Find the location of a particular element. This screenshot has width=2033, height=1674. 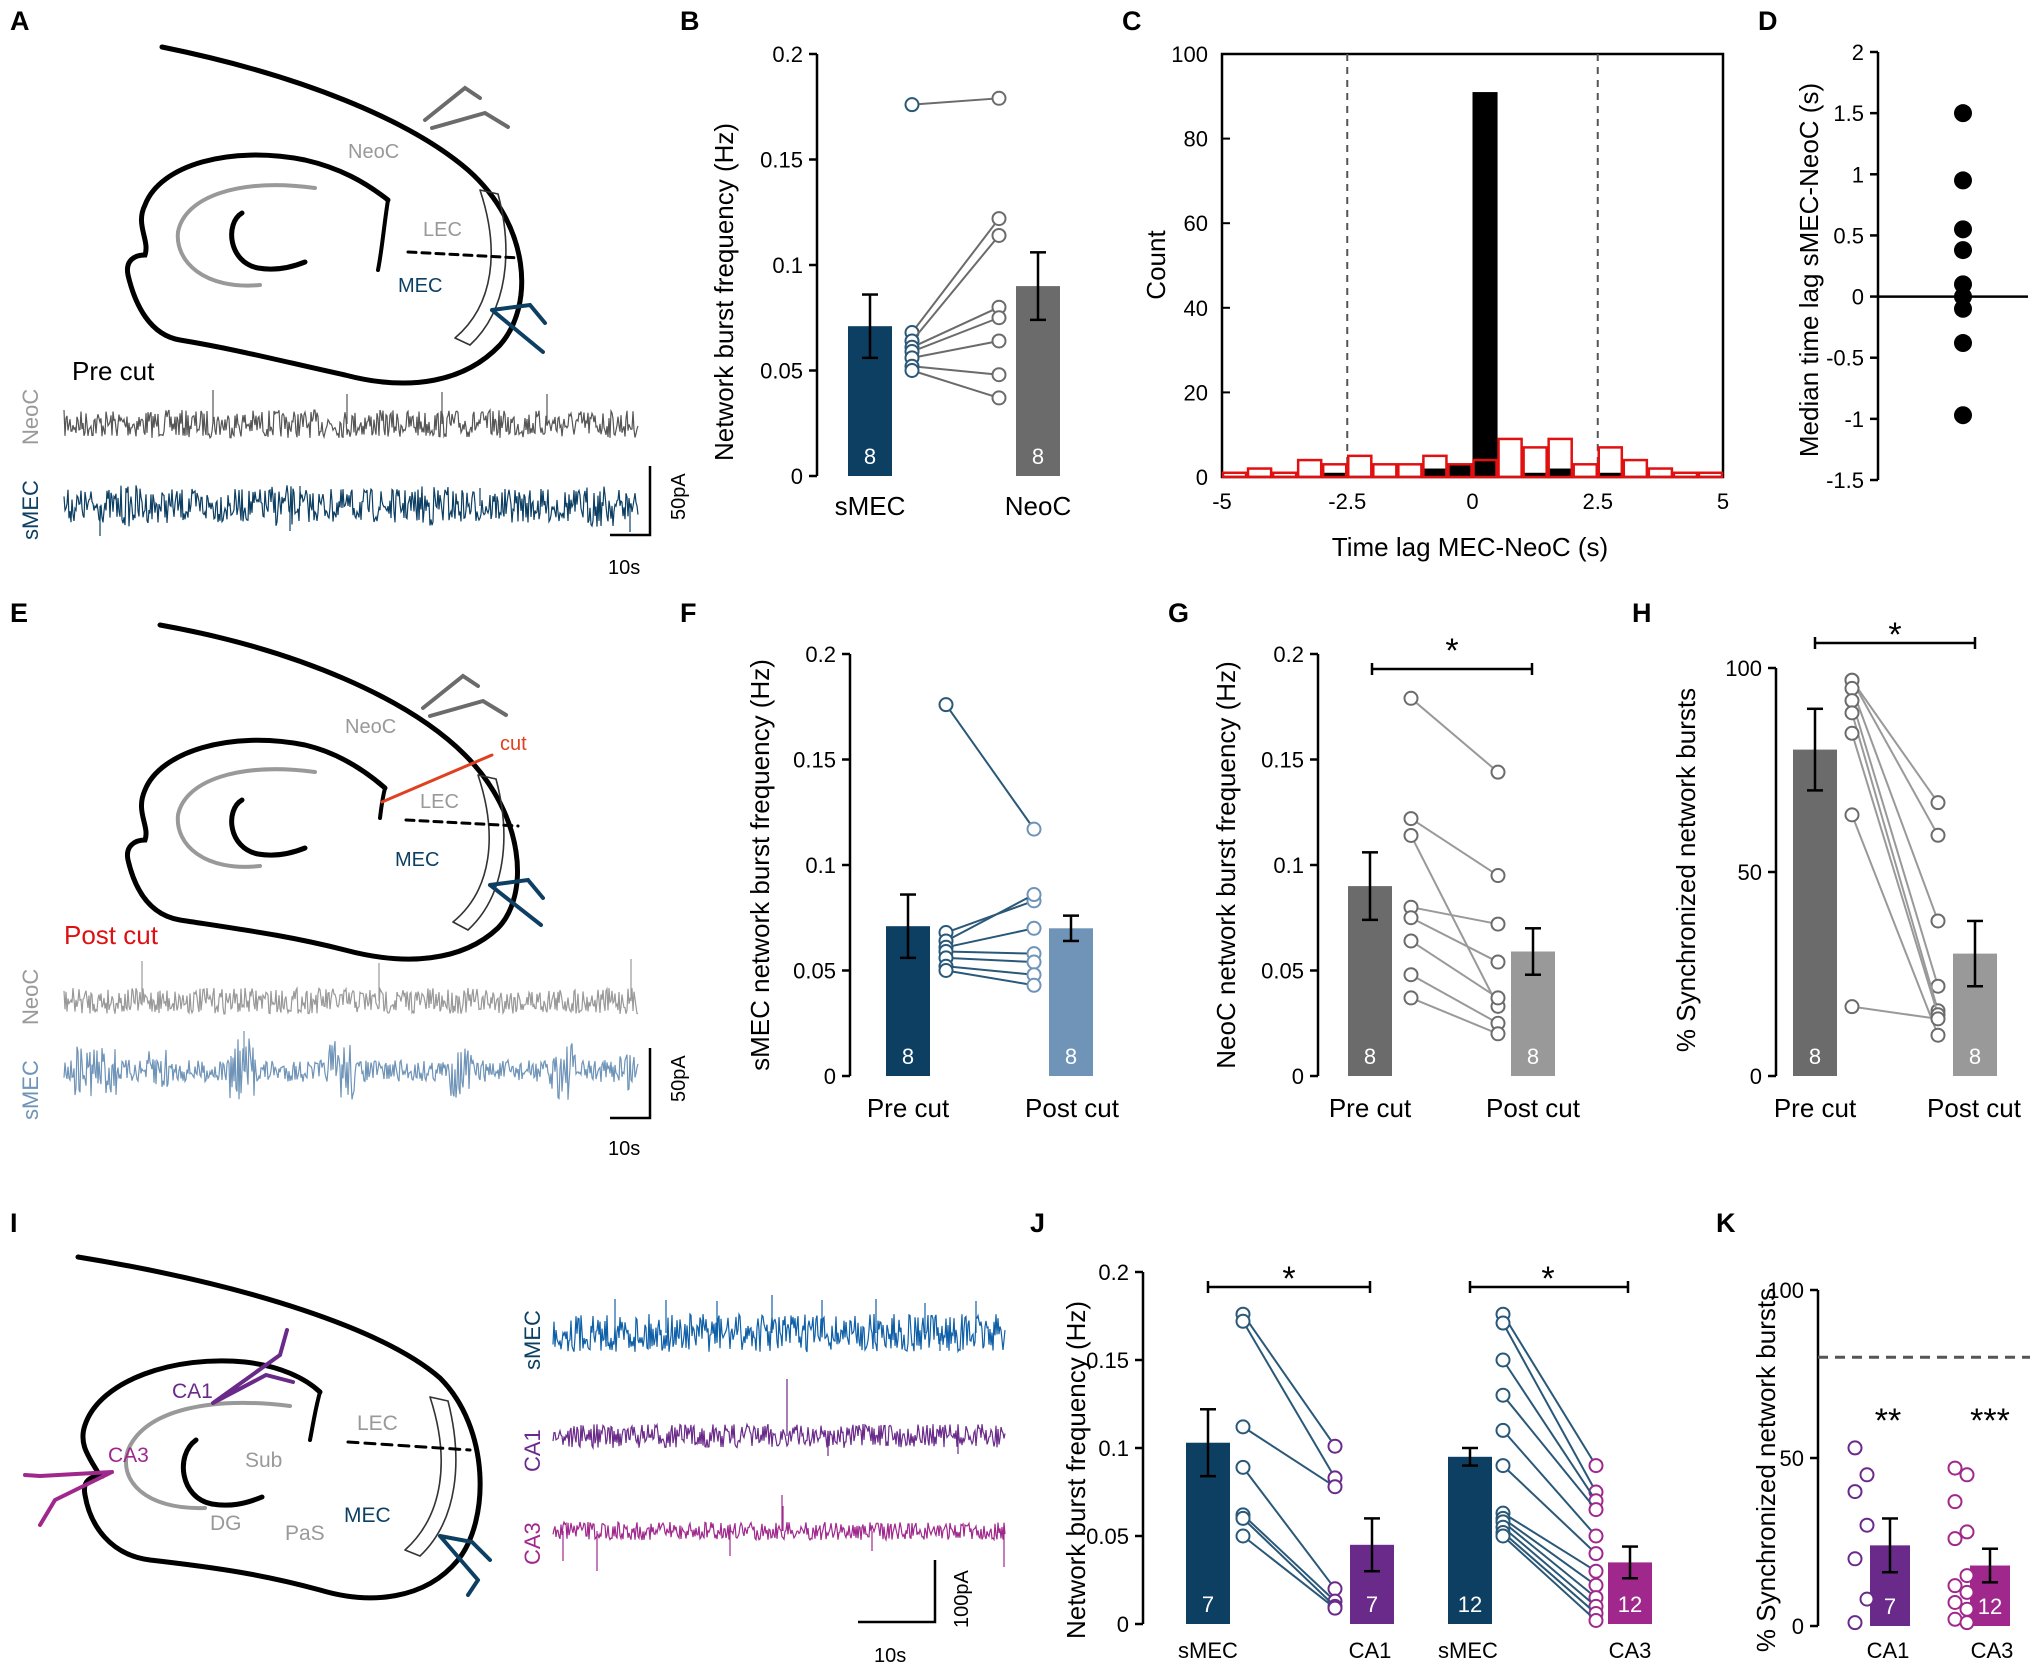

category-label-f-1: Post cut is located at coordinates (1072, 1108).